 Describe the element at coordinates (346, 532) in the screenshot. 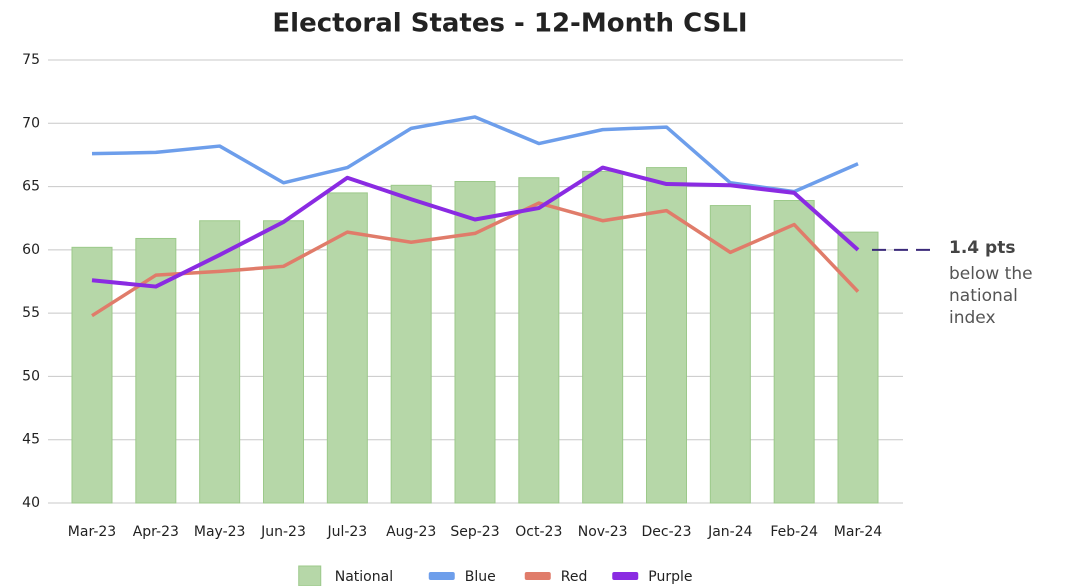

I see `x-tick-label: Jul-23` at that location.